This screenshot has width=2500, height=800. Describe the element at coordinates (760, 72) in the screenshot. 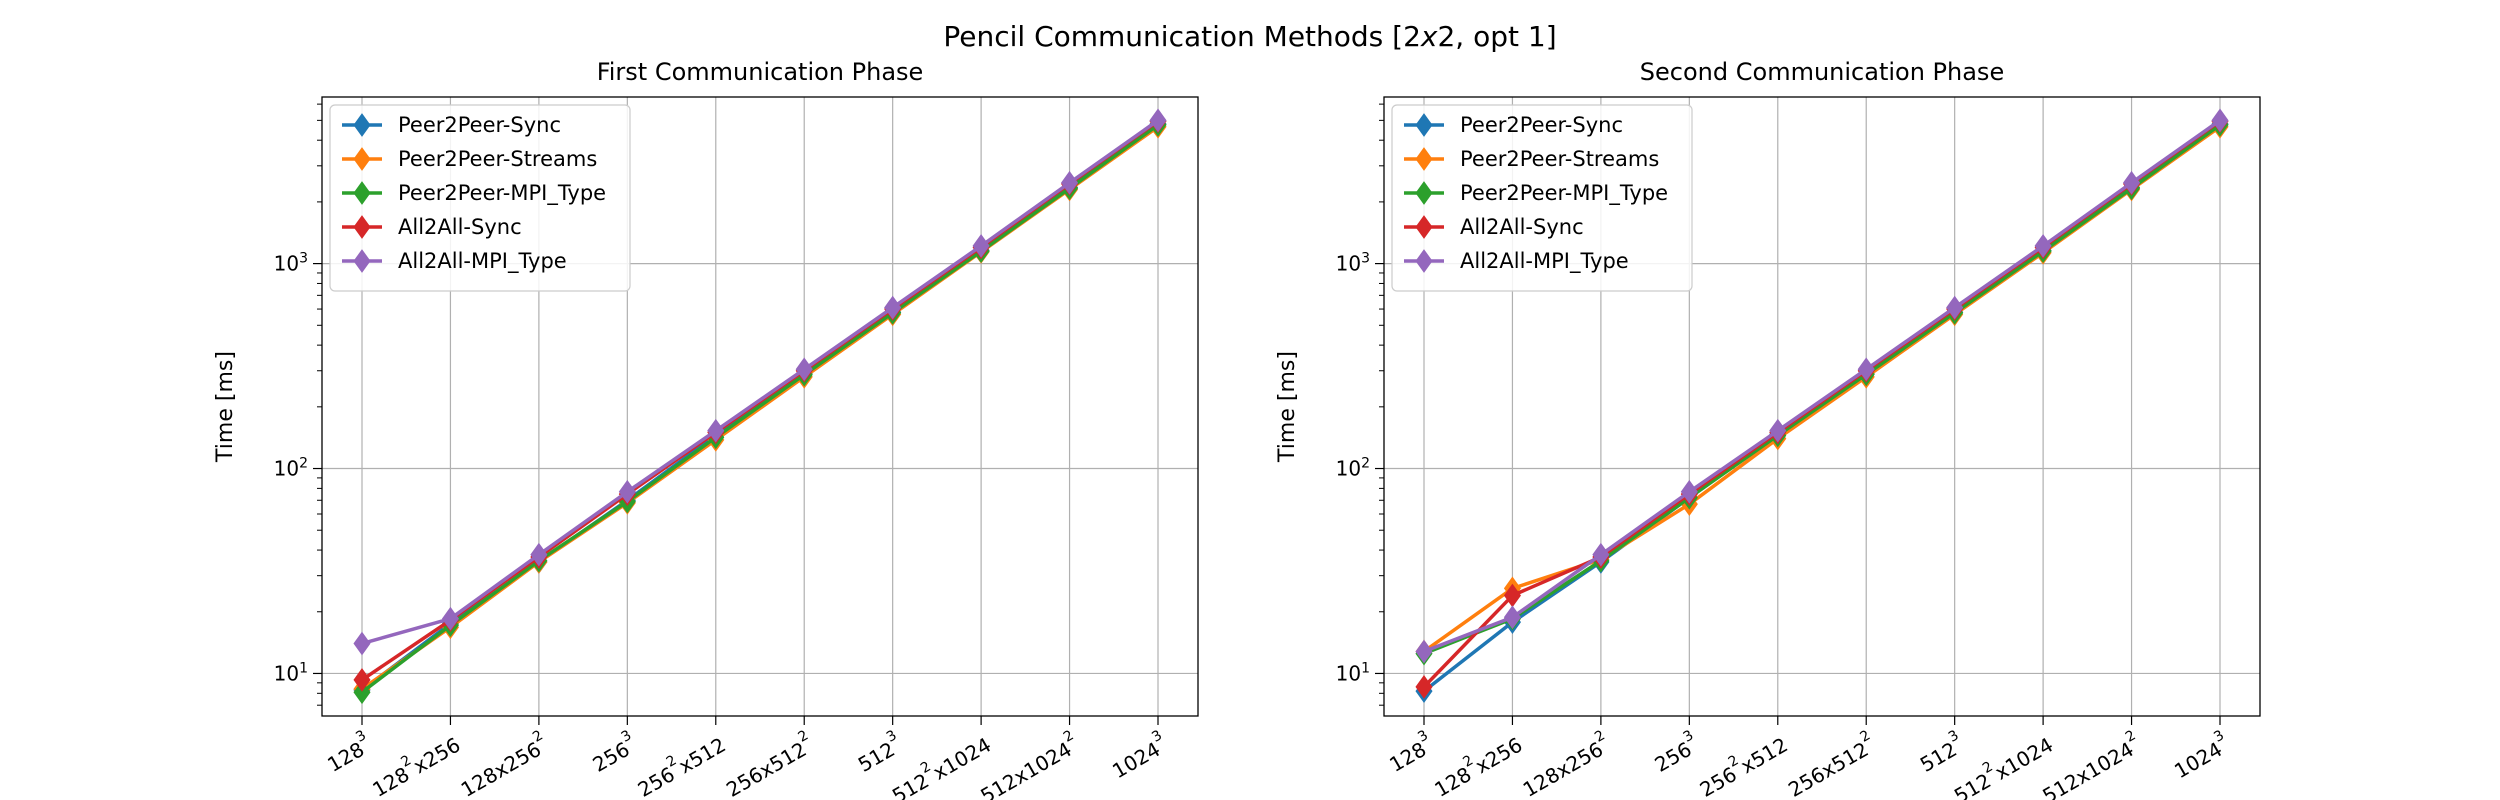

I see `panel-title: First Communication Phase` at that location.